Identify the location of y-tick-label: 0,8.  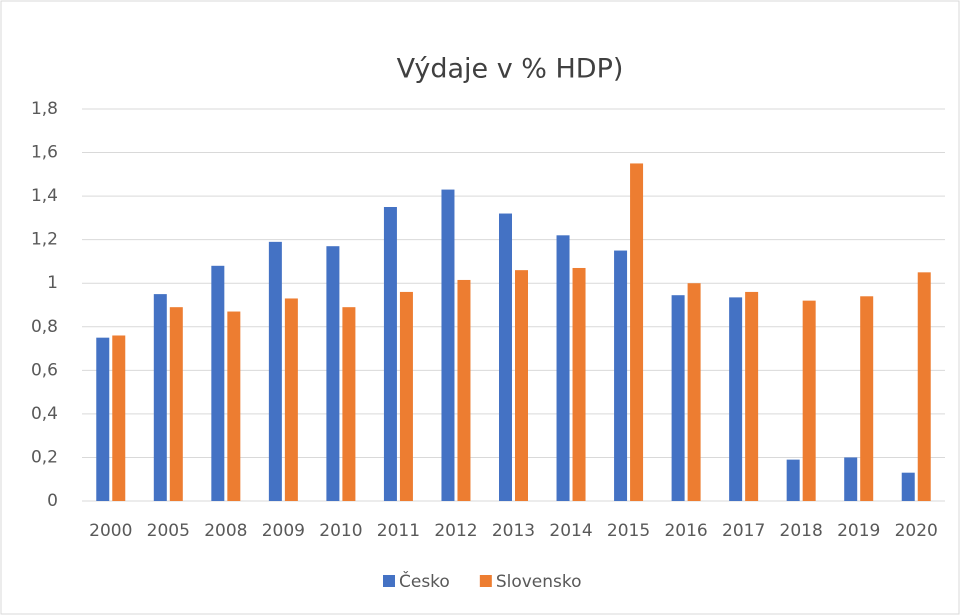
(44, 327).